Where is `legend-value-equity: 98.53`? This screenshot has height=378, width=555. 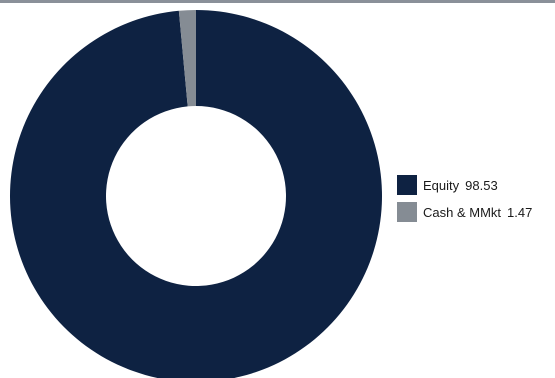 legend-value-equity: 98.53 is located at coordinates (481, 185).